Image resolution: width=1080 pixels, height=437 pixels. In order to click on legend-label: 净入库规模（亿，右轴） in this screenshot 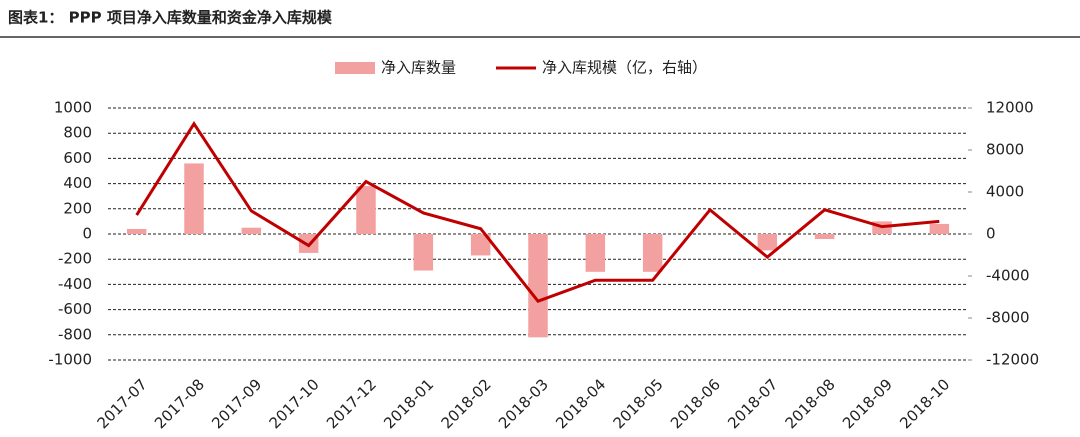, I will do `click(624, 68)`.